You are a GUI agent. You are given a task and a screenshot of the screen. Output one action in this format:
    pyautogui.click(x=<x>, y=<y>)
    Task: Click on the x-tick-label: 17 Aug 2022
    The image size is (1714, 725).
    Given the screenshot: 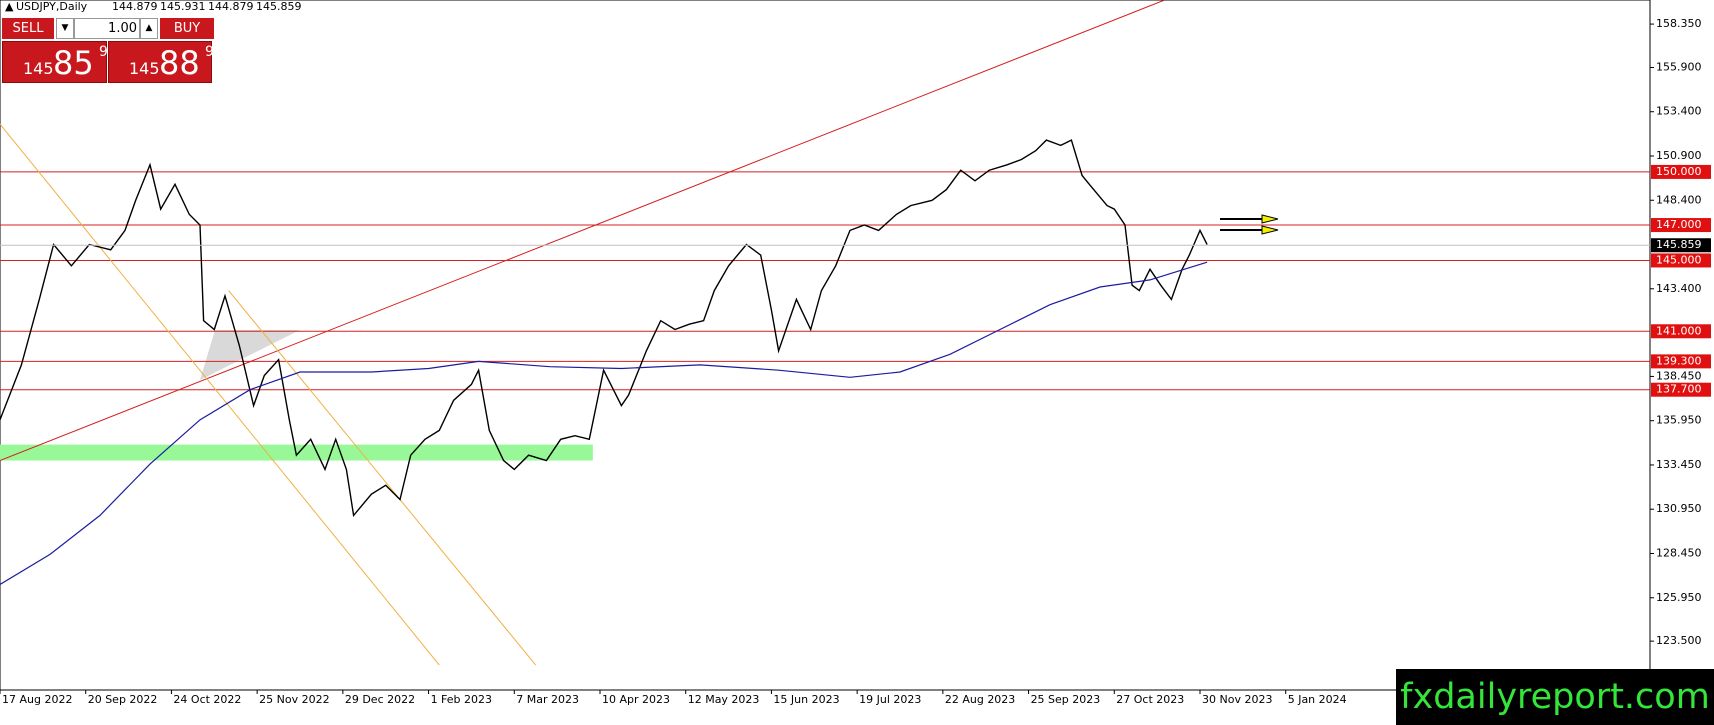 What is the action you would take?
    pyautogui.click(x=37, y=699)
    